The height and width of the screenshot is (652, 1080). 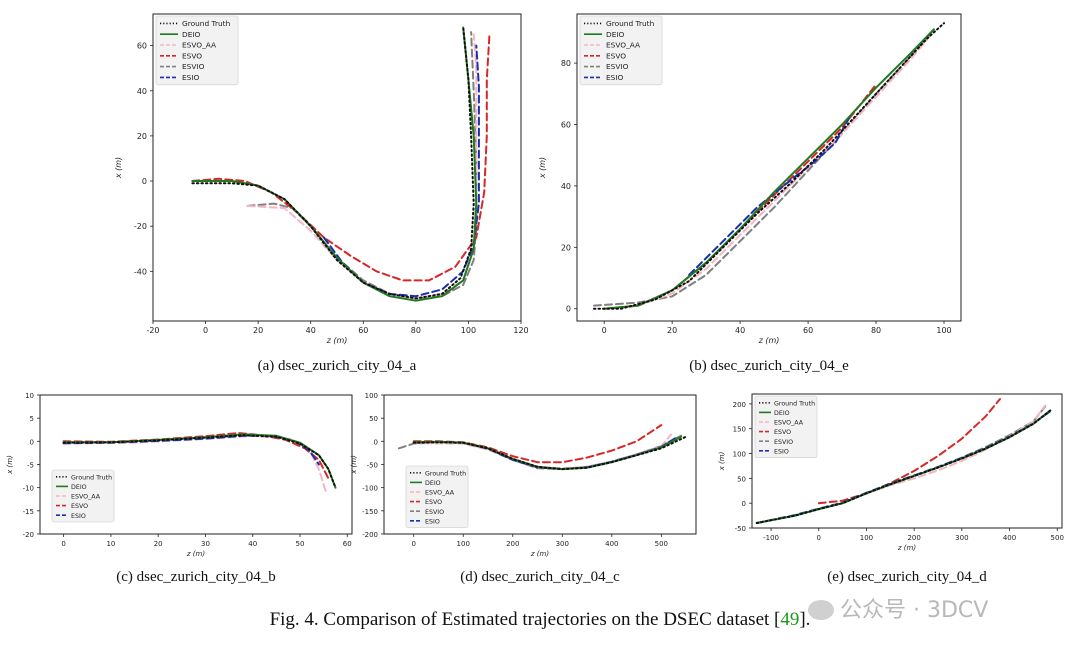 I want to click on plot-frame, so click(x=540, y=464).